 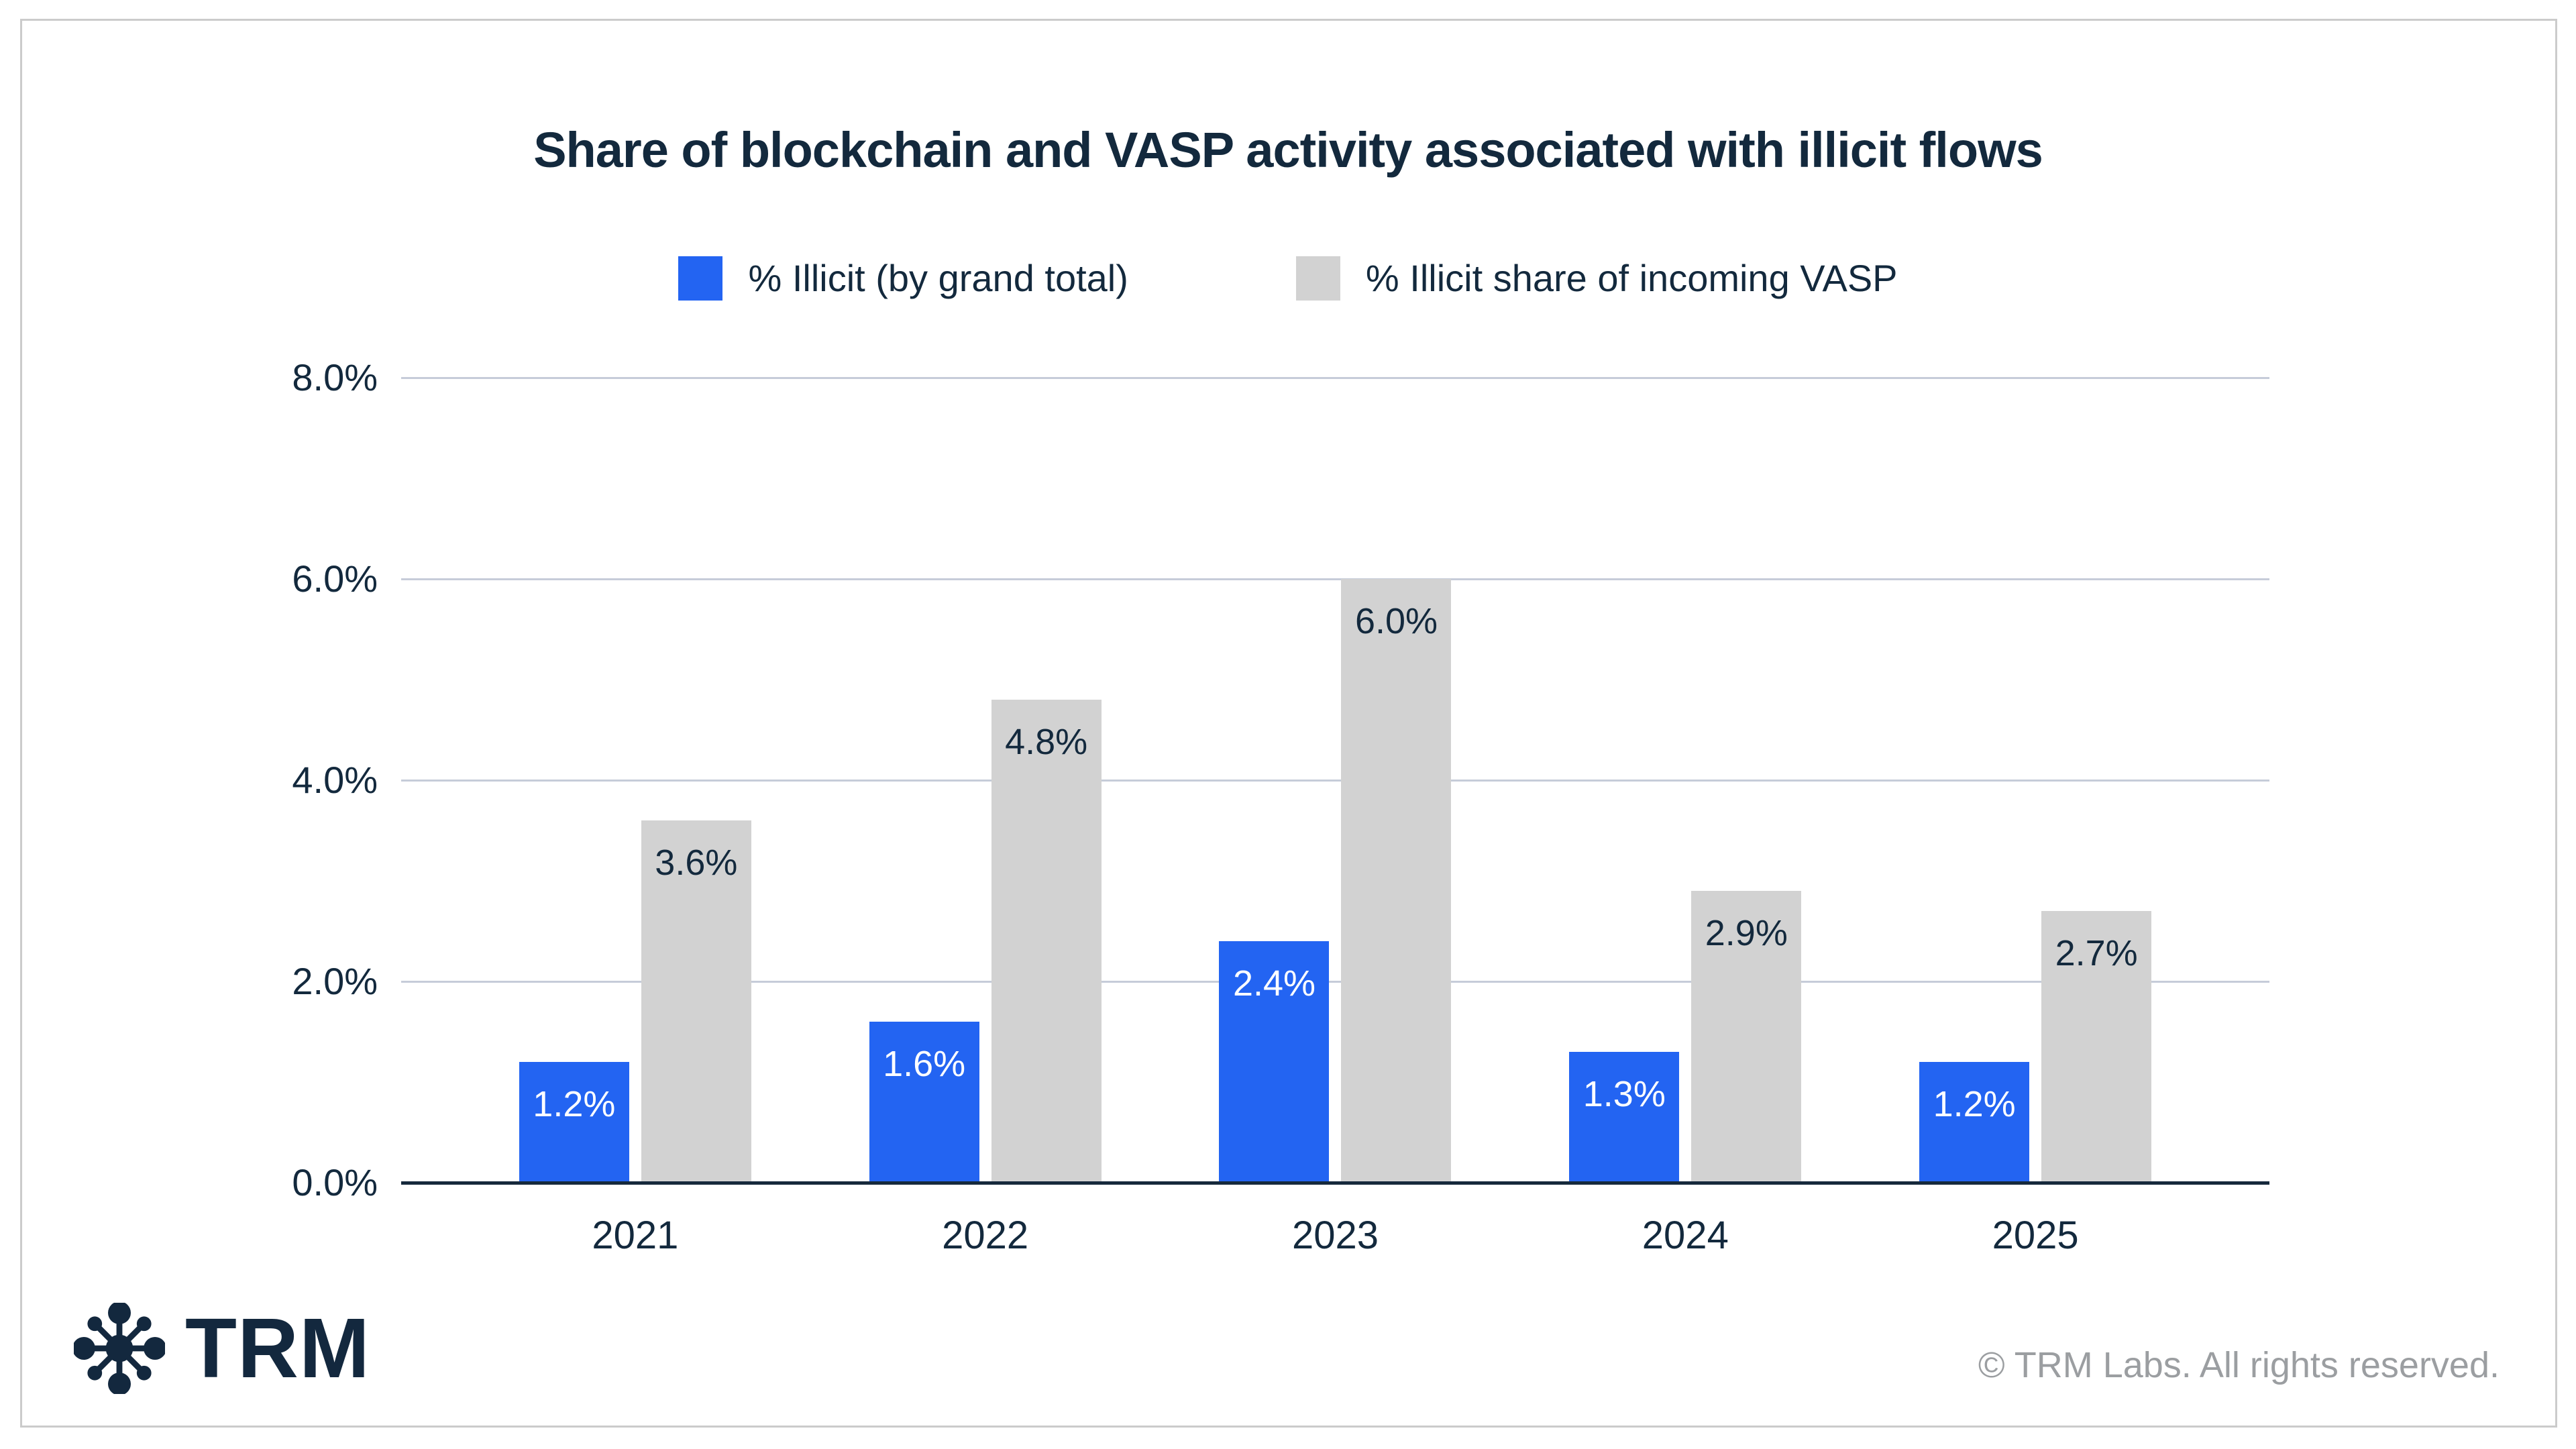 What do you see at coordinates (1396, 881) in the screenshot?
I see `bar-2023--illicit-share-of-incoming-vasp: 6.0%` at bounding box center [1396, 881].